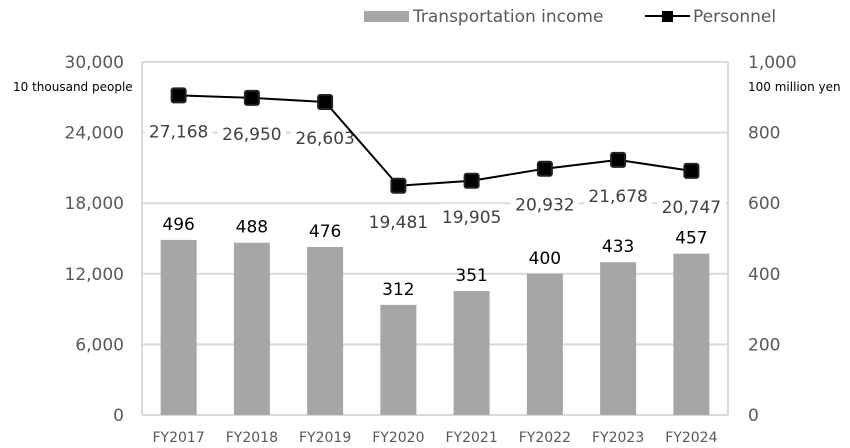 Image resolution: width=850 pixels, height=448 pixels. I want to click on legend-label: Transportation income, so click(507, 17).